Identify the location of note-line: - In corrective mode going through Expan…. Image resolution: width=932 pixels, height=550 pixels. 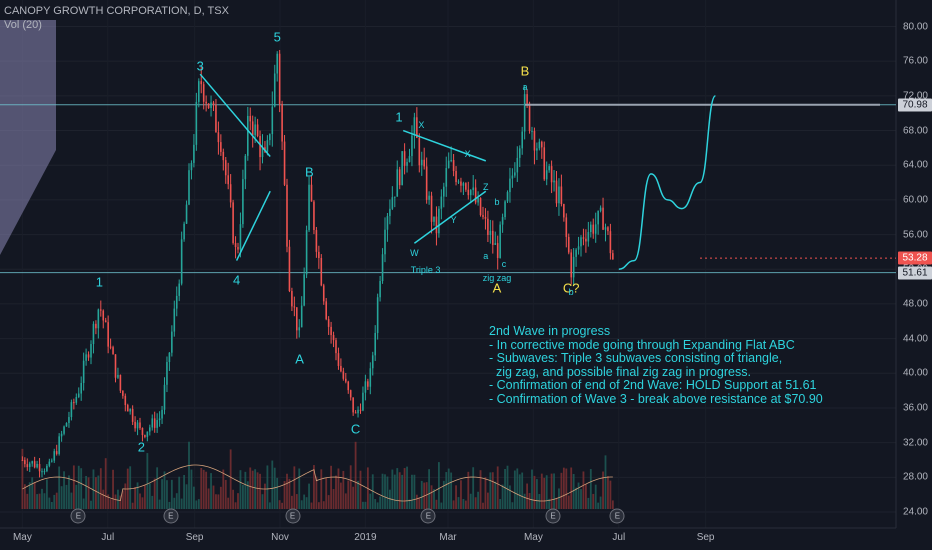
(642, 344).